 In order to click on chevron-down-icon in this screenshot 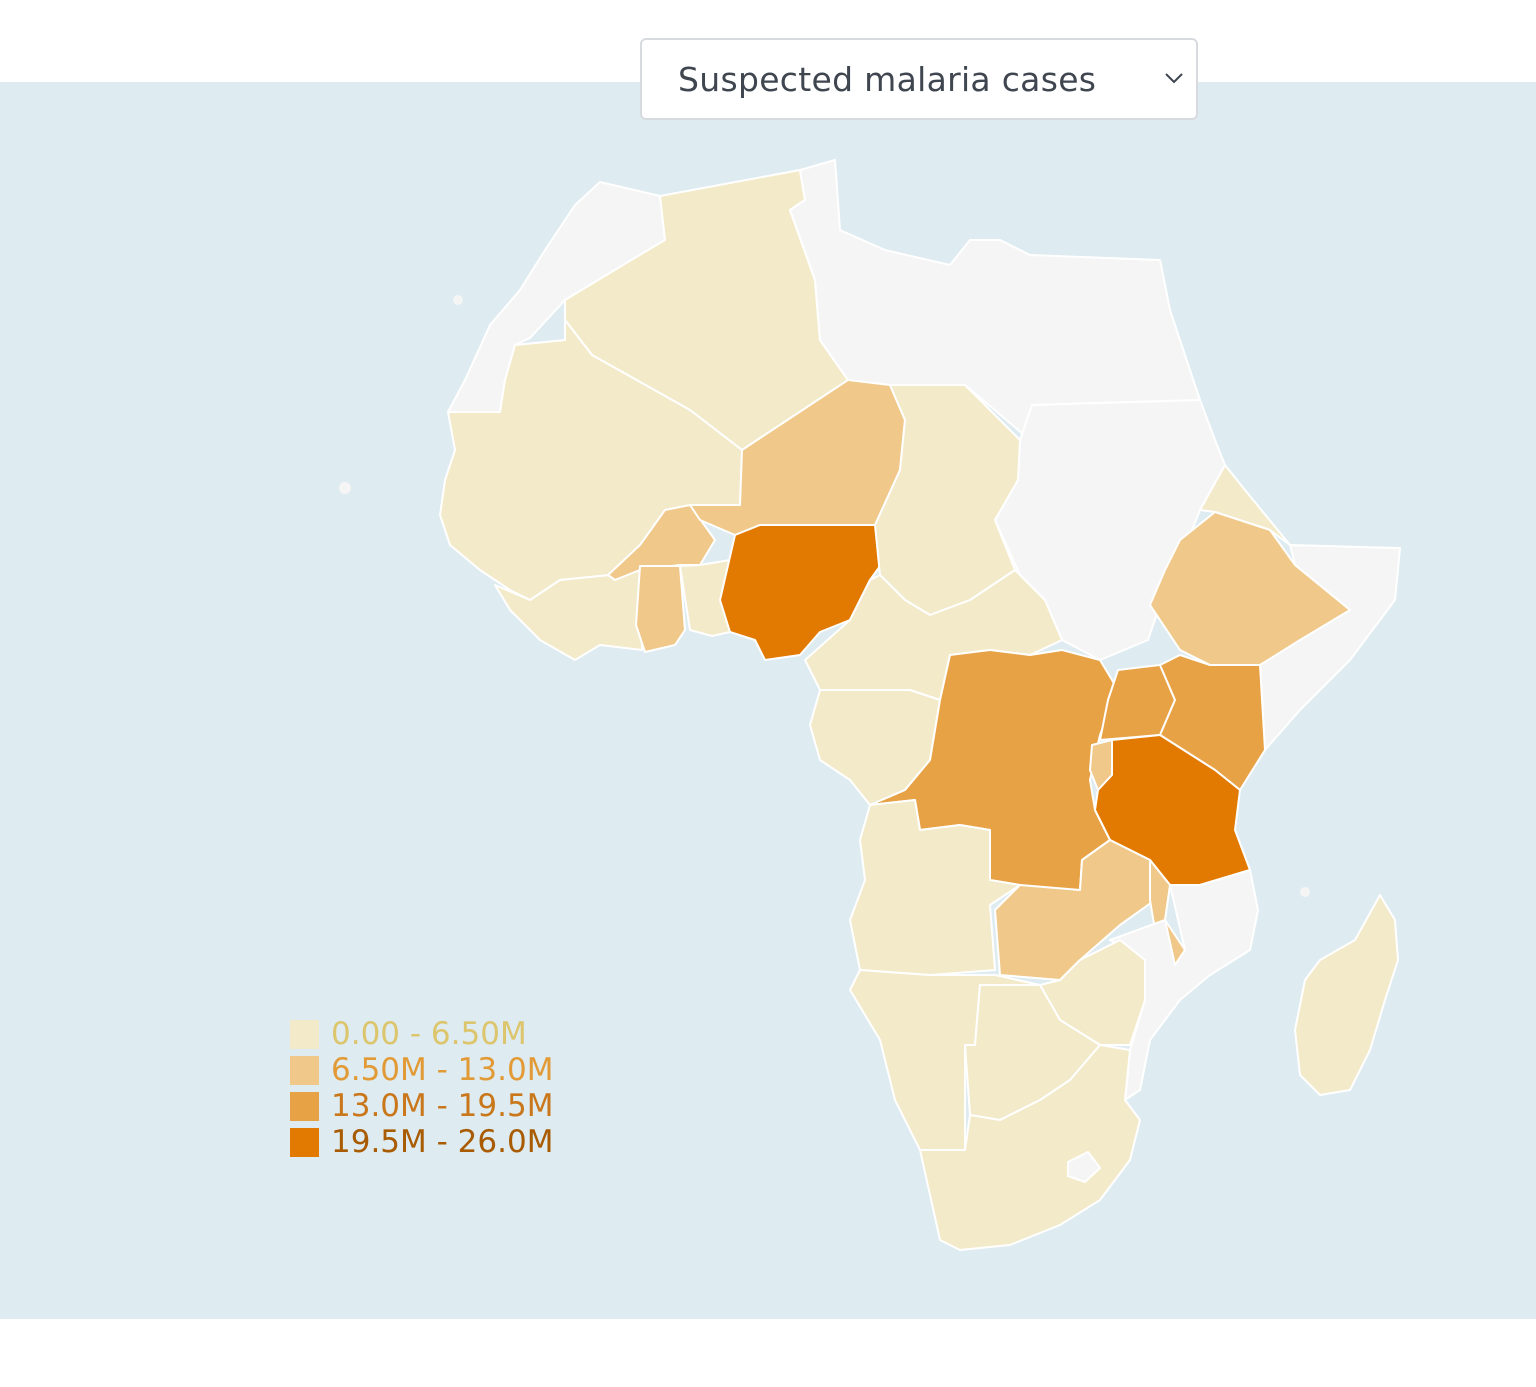, I will do `click(1174, 78)`.